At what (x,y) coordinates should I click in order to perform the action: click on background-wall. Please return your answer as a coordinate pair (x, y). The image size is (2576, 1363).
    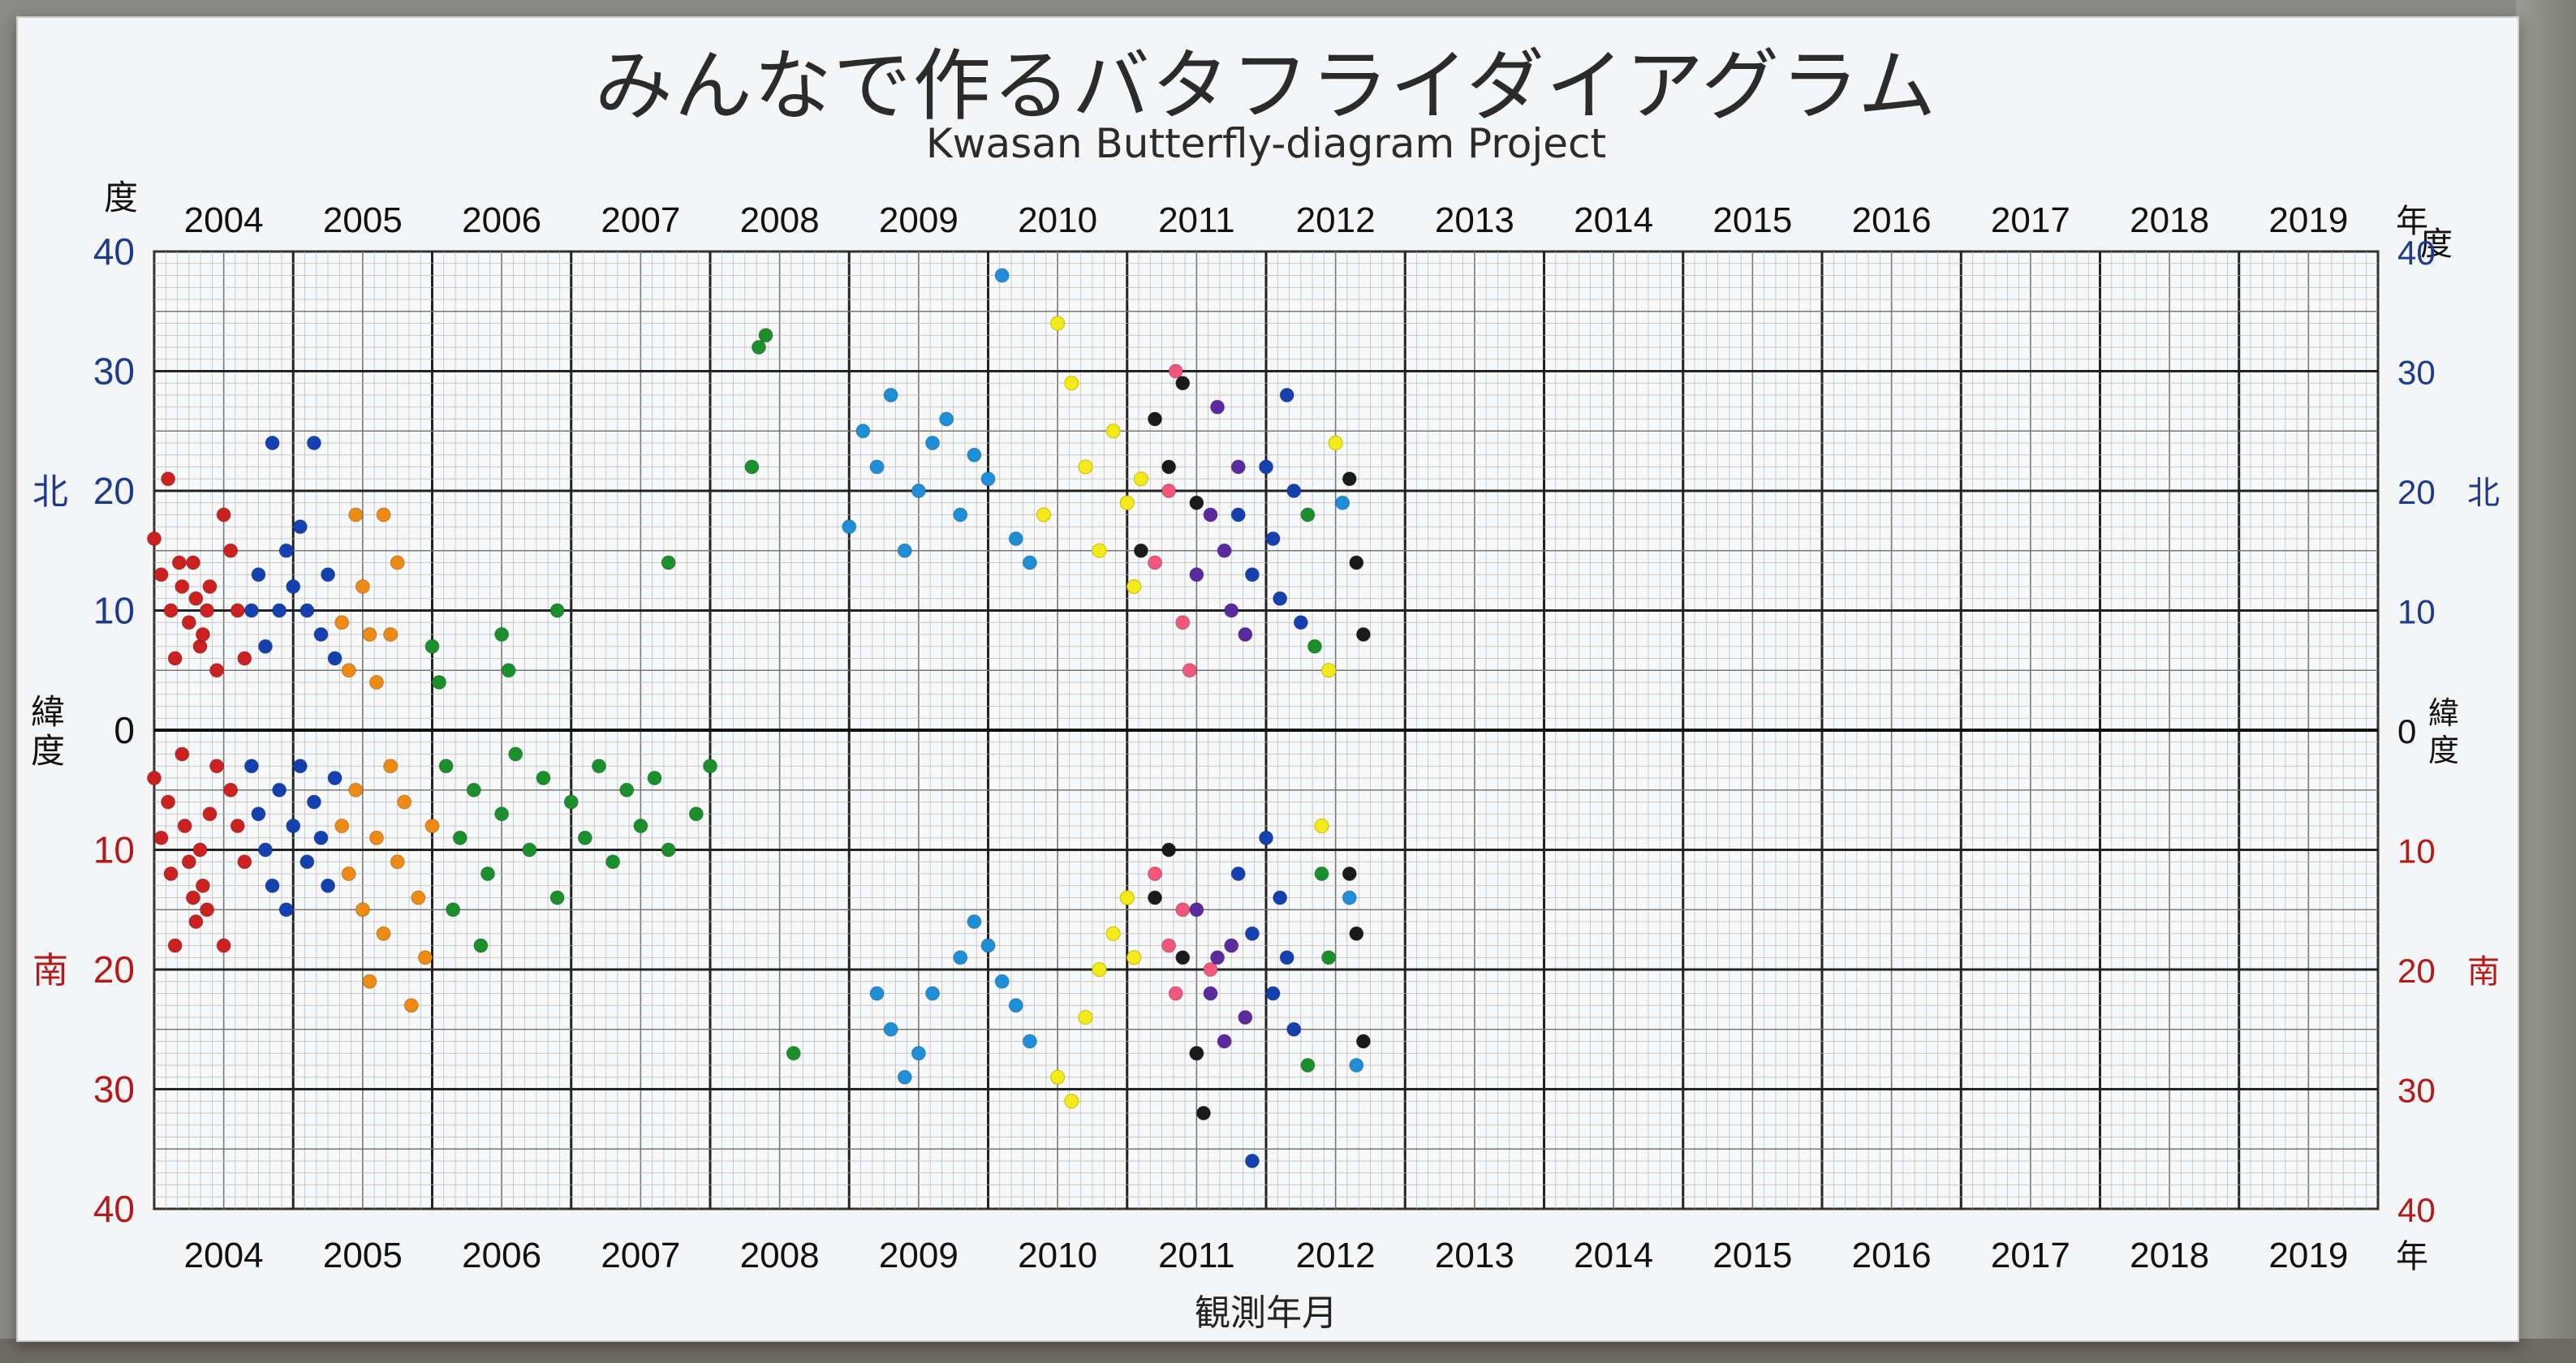
    Looking at the image, I should click on (2546, 682).